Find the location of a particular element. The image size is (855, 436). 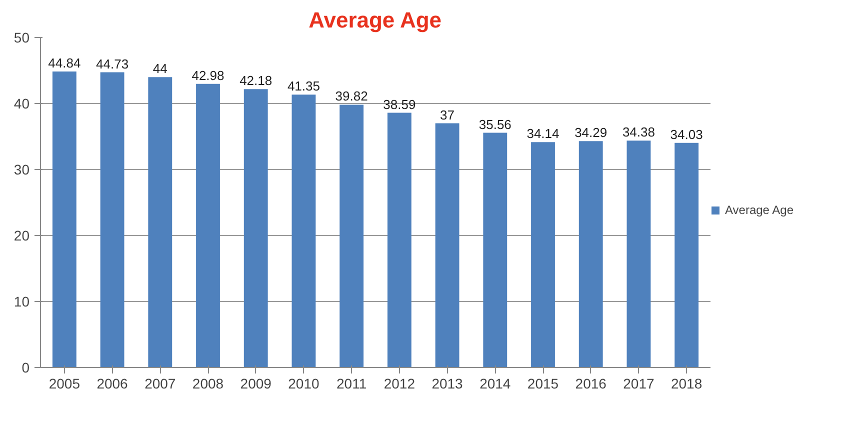

x-tick-label: 2008 is located at coordinates (208, 384).